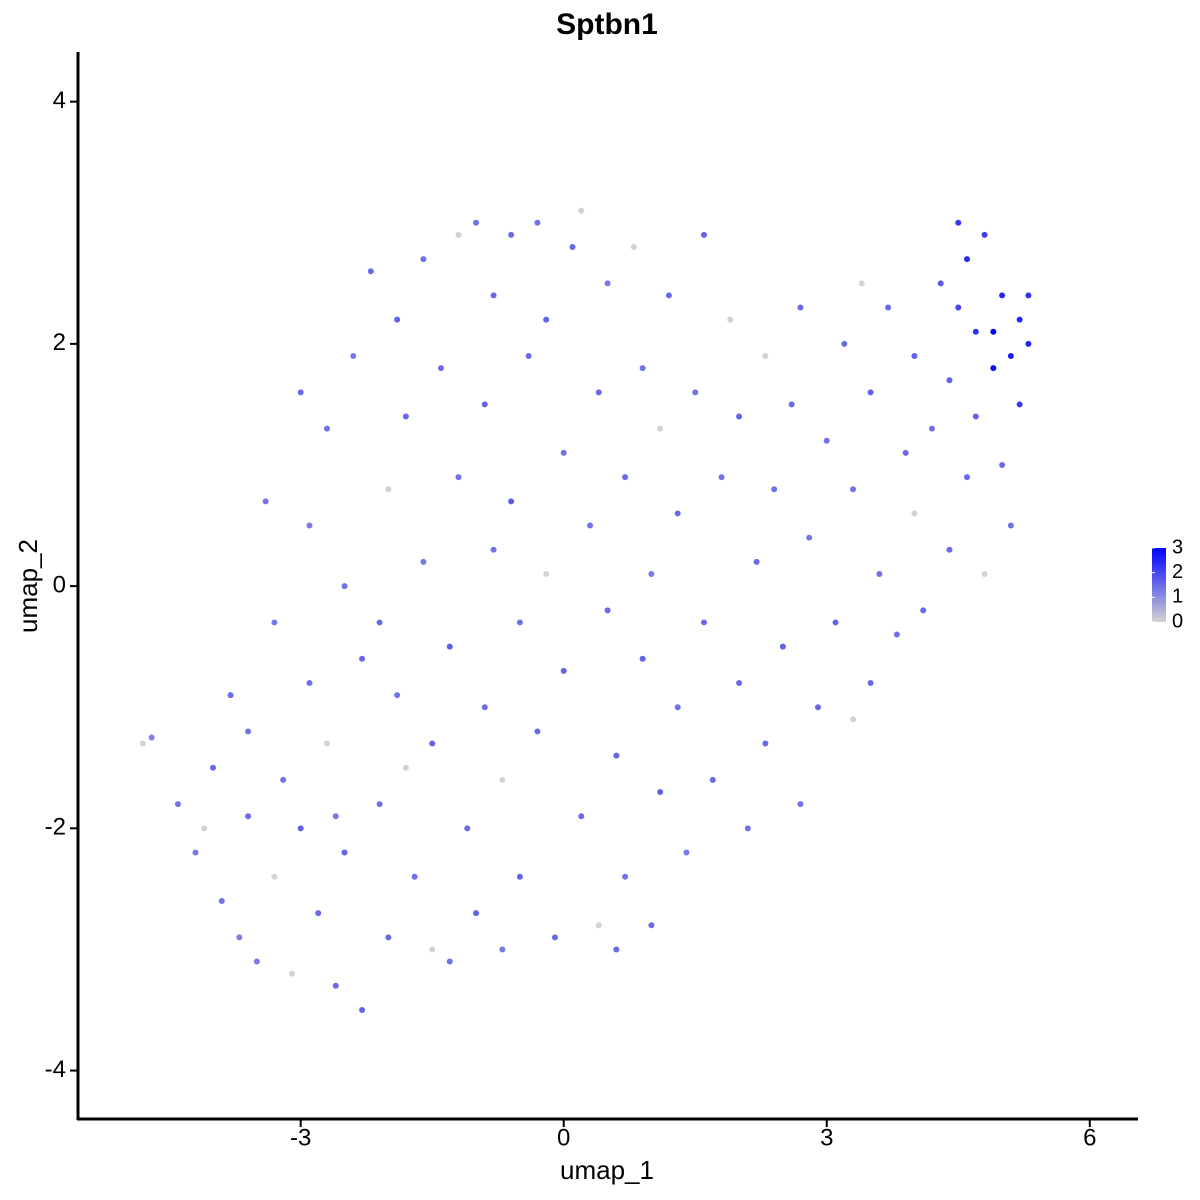  I want to click on colorbar-label: 1, so click(1177, 597).